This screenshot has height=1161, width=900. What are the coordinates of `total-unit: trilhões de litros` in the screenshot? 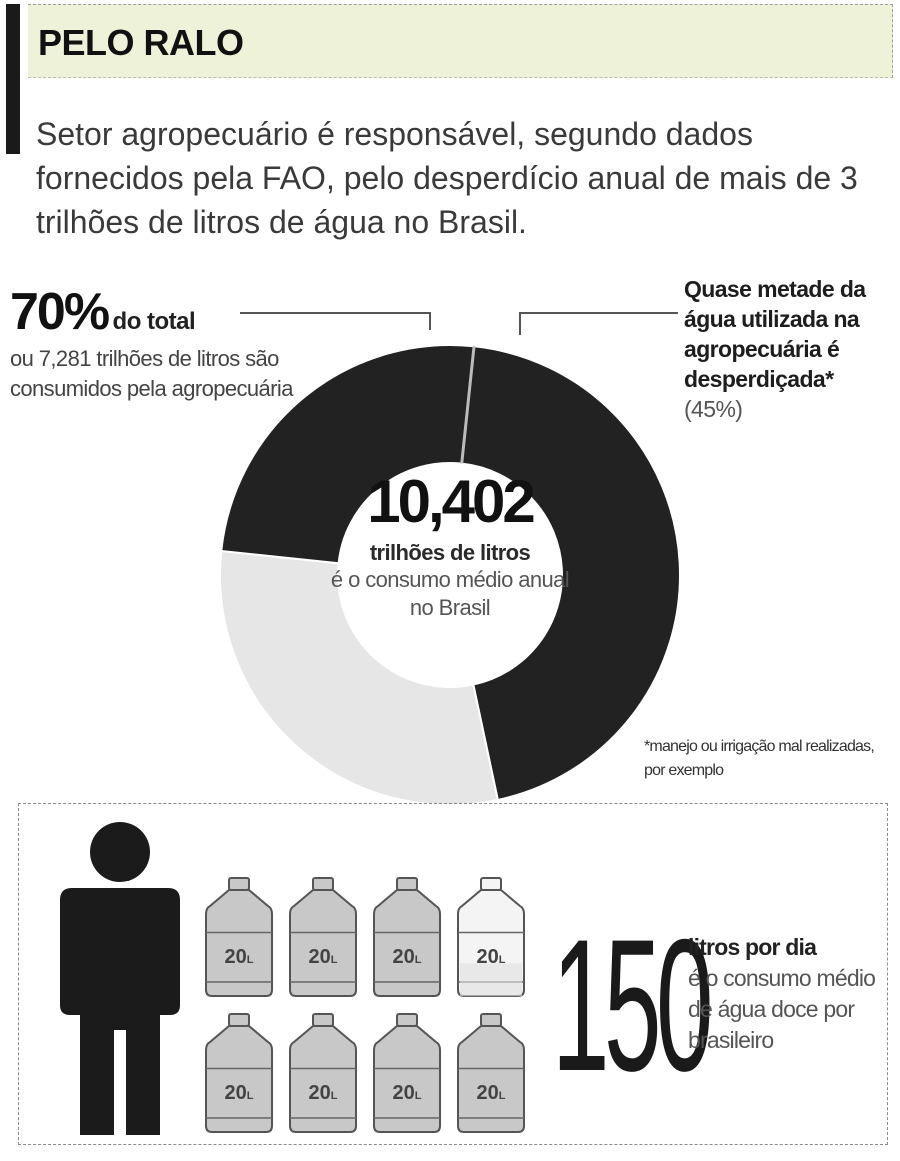 It's located at (450, 552).